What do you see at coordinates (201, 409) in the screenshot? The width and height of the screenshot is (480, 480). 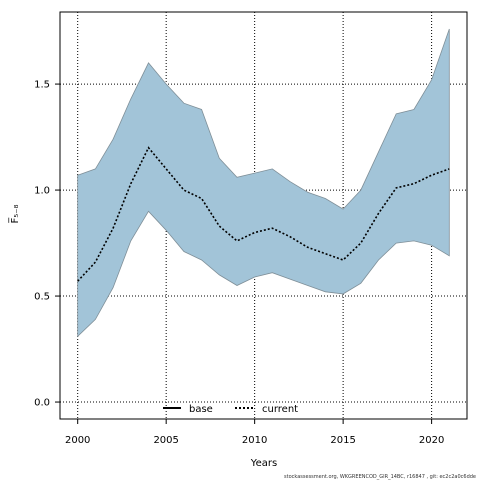 I see `legend-label-base: base` at bounding box center [201, 409].